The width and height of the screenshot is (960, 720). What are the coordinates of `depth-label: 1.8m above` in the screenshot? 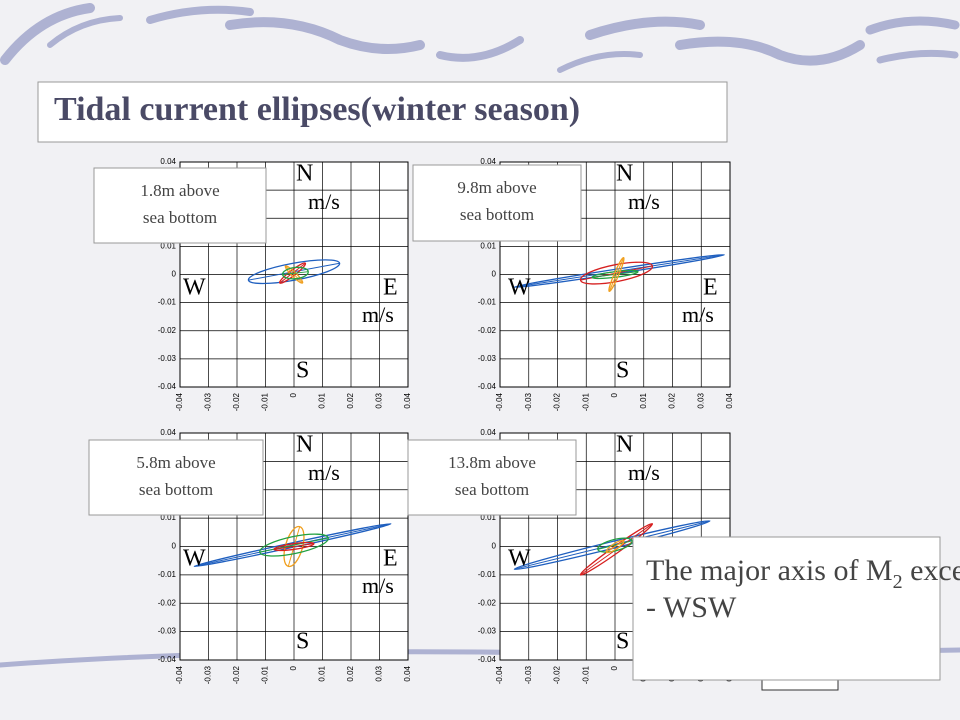 It's located at (179, 190).